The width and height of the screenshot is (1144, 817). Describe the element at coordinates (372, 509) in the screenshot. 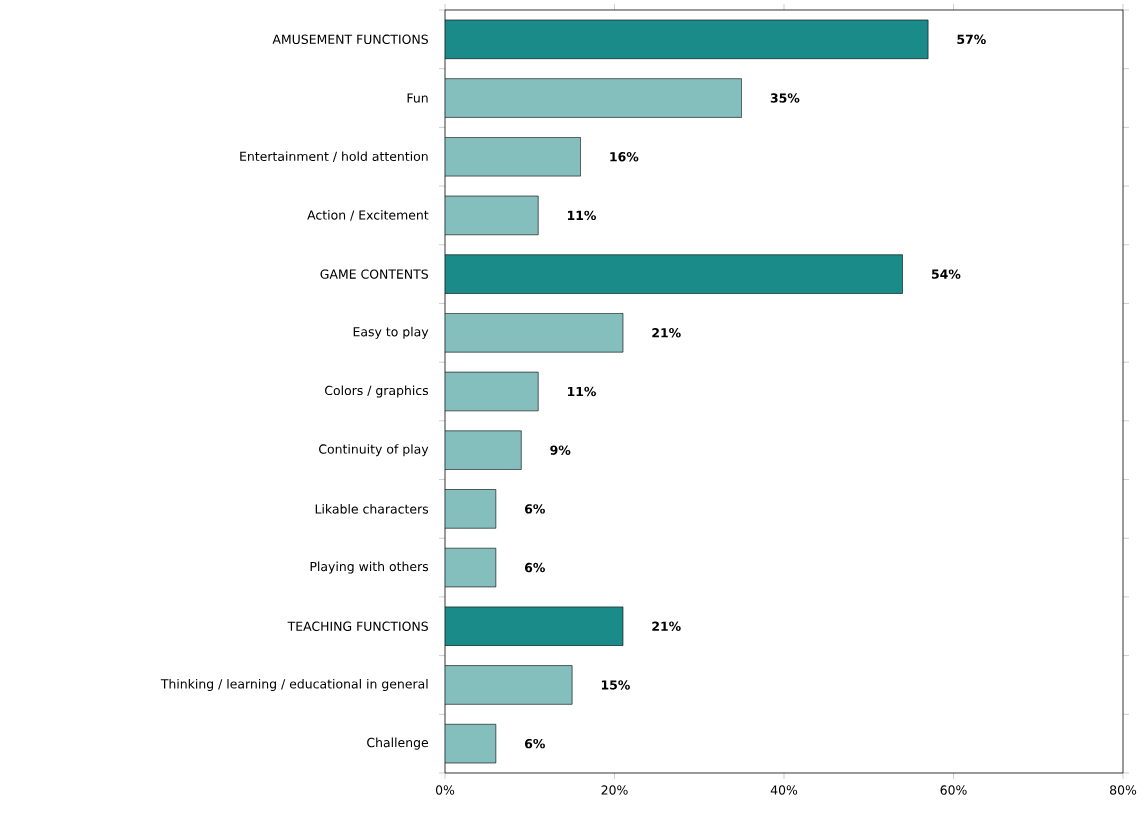

I see `y-tick-label: Likable characters` at that location.